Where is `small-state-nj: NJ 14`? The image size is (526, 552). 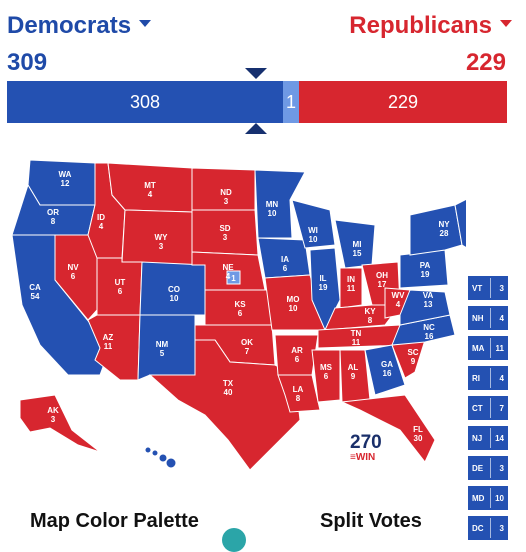
small-state-nj: NJ 14 is located at coordinates (488, 438).